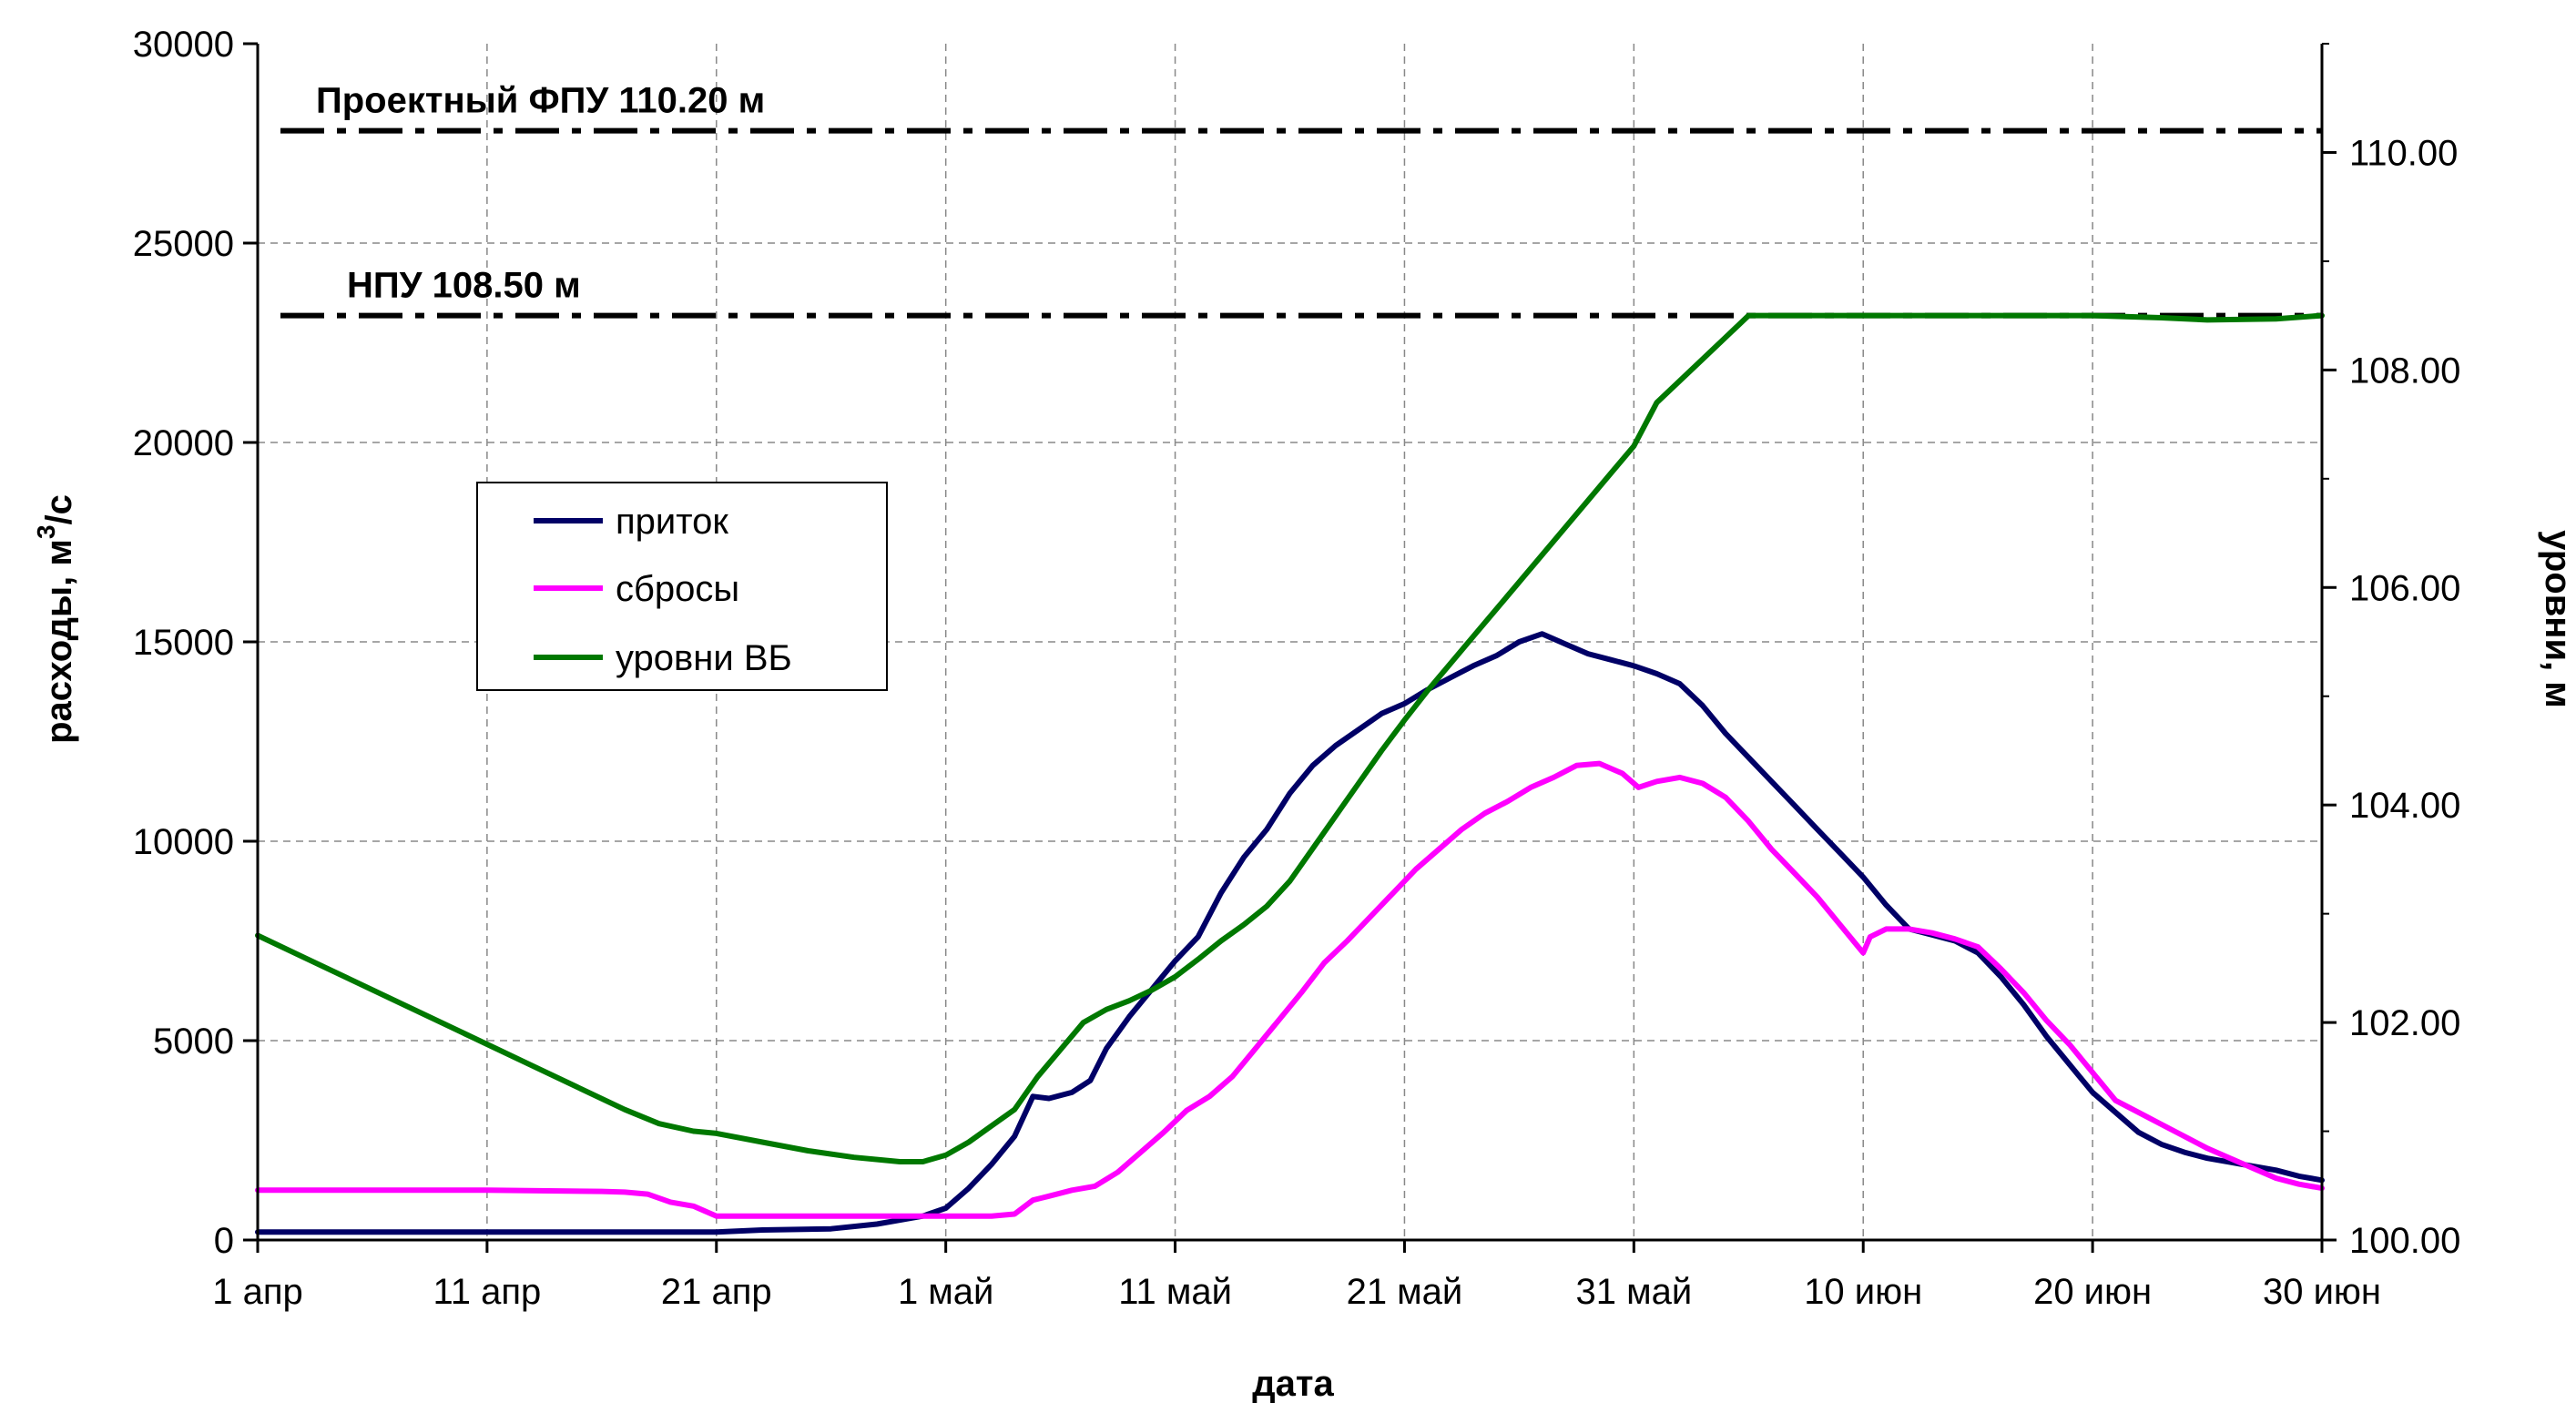  Describe the element at coordinates (2405, 1241) in the screenshot. I see `y-right-tick-label: 100.00` at that location.